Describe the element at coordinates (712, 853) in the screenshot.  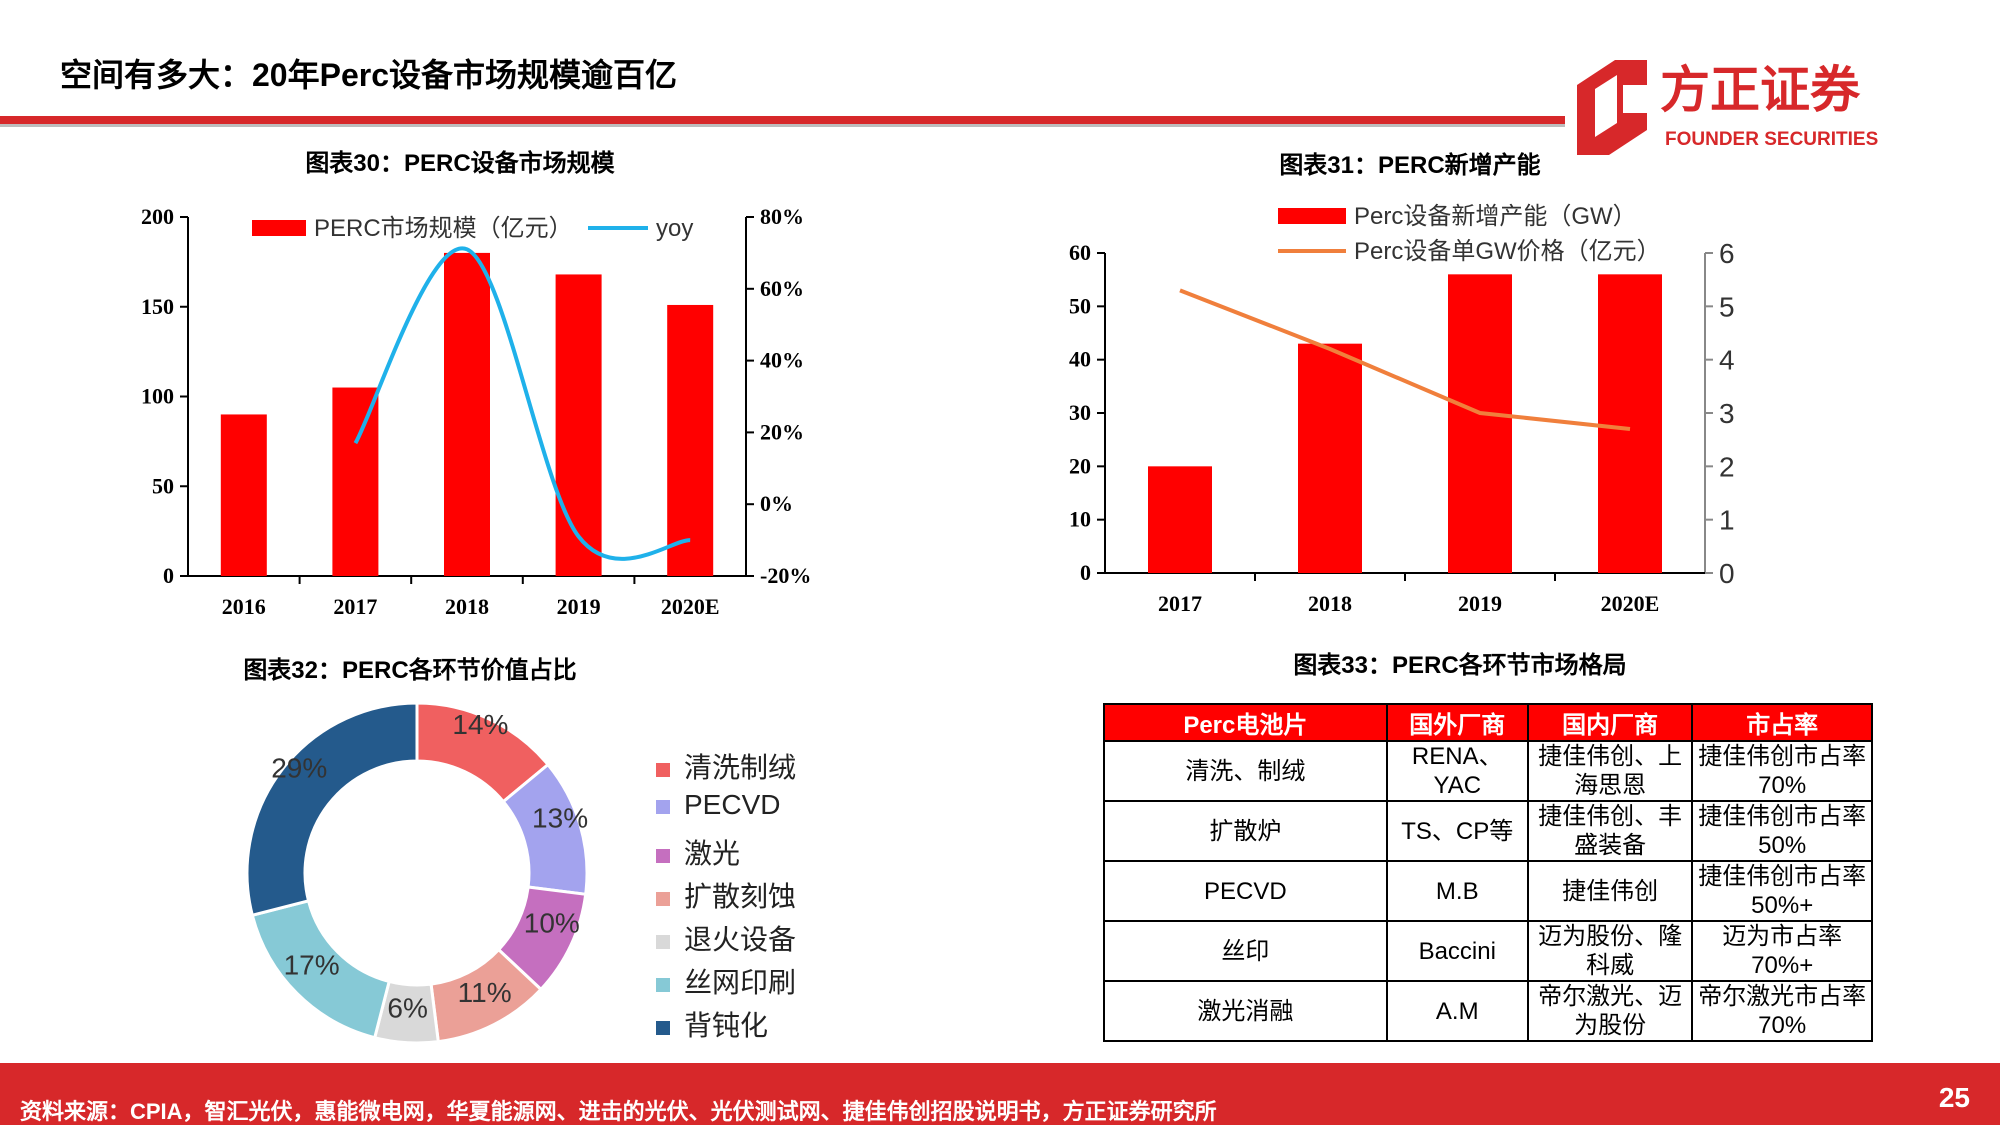
I see `chart32-legend-label: 激光` at that location.